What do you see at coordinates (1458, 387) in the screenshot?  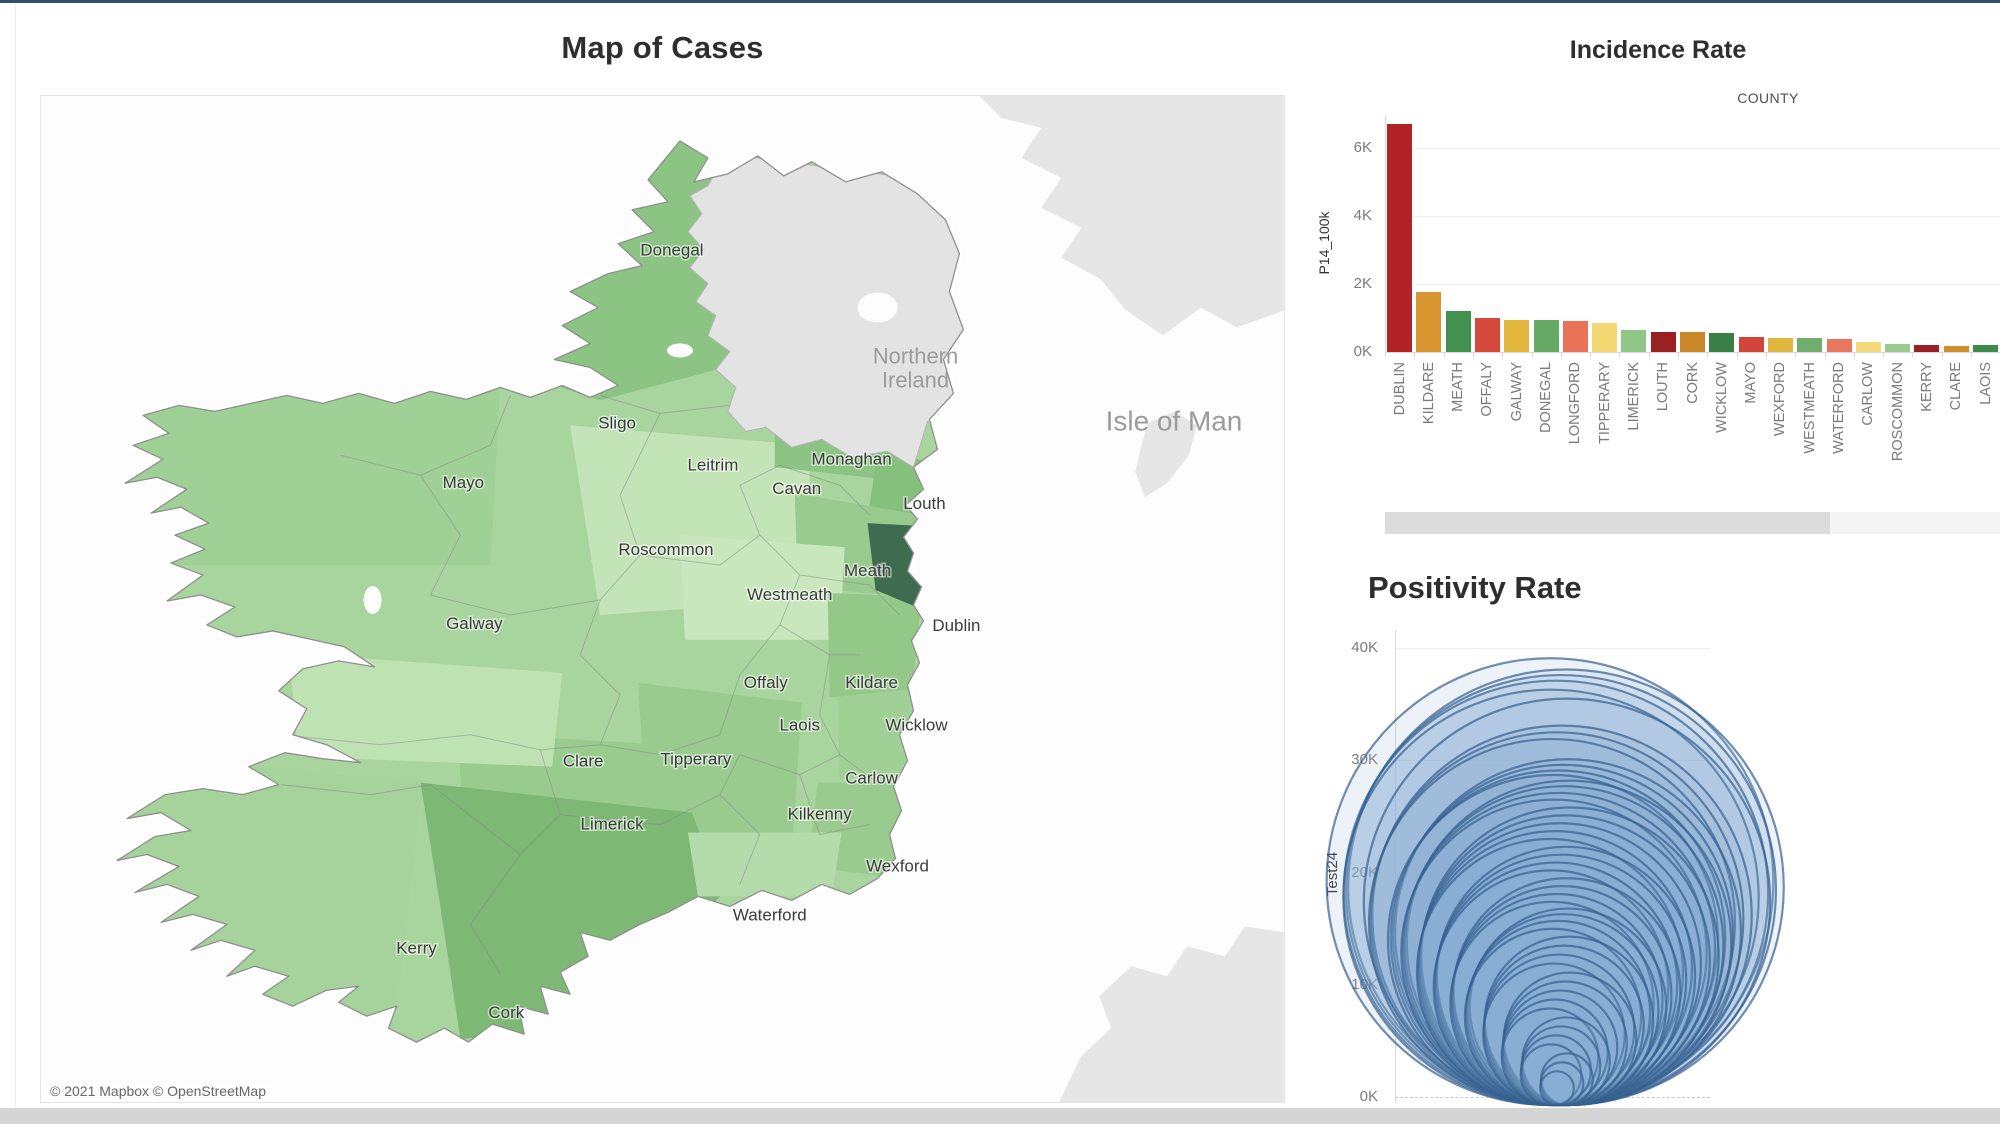 I see `incidence-xlabel-meath: MEATH` at bounding box center [1458, 387].